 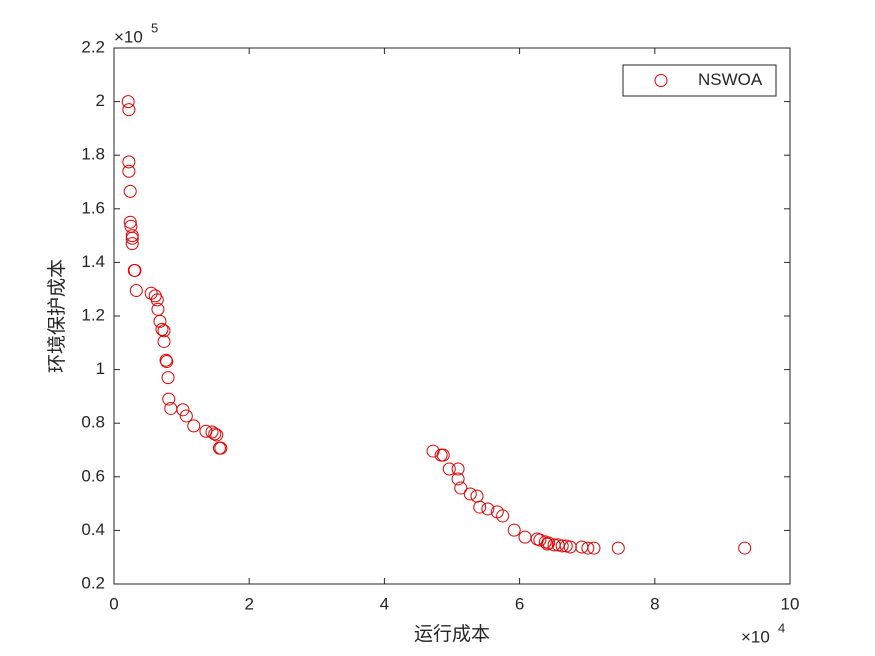 What do you see at coordinates (755, 636) in the screenshot?
I see `x-multiplier: ×10` at bounding box center [755, 636].